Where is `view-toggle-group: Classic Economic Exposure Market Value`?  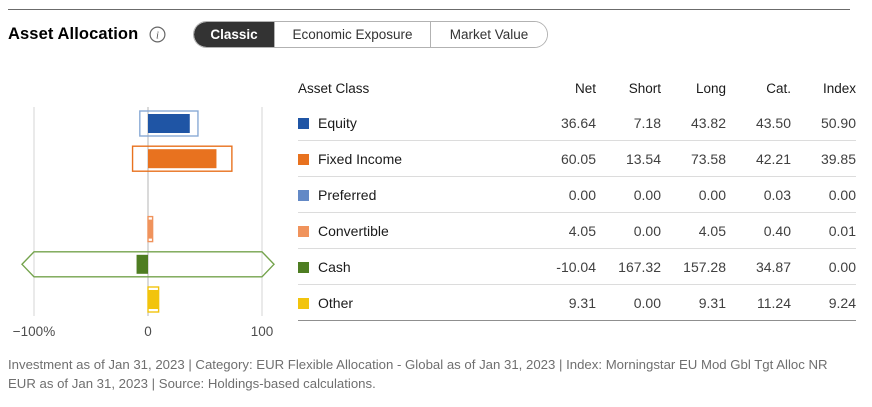
view-toggle-group: Classic Economic Exposure Market Value is located at coordinates (370, 34).